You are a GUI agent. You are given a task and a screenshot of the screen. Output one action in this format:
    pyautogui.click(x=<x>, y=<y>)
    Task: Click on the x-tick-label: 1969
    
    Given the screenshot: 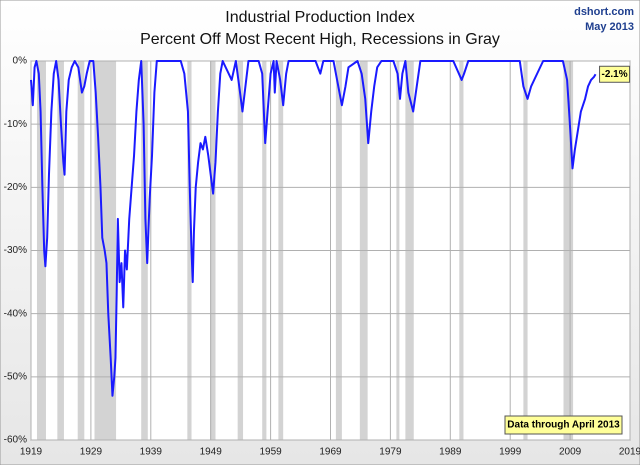 What is the action you would take?
    pyautogui.click(x=330, y=452)
    